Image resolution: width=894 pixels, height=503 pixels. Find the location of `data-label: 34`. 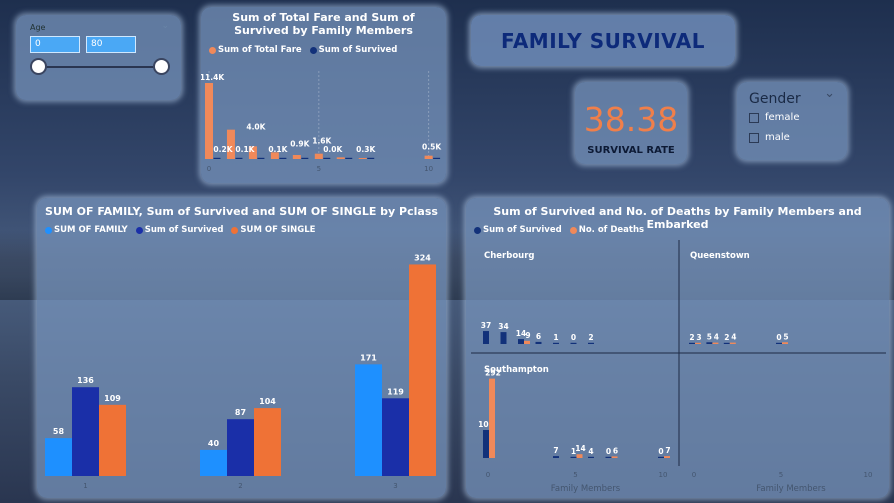

data-label: 34 is located at coordinates (503, 326).